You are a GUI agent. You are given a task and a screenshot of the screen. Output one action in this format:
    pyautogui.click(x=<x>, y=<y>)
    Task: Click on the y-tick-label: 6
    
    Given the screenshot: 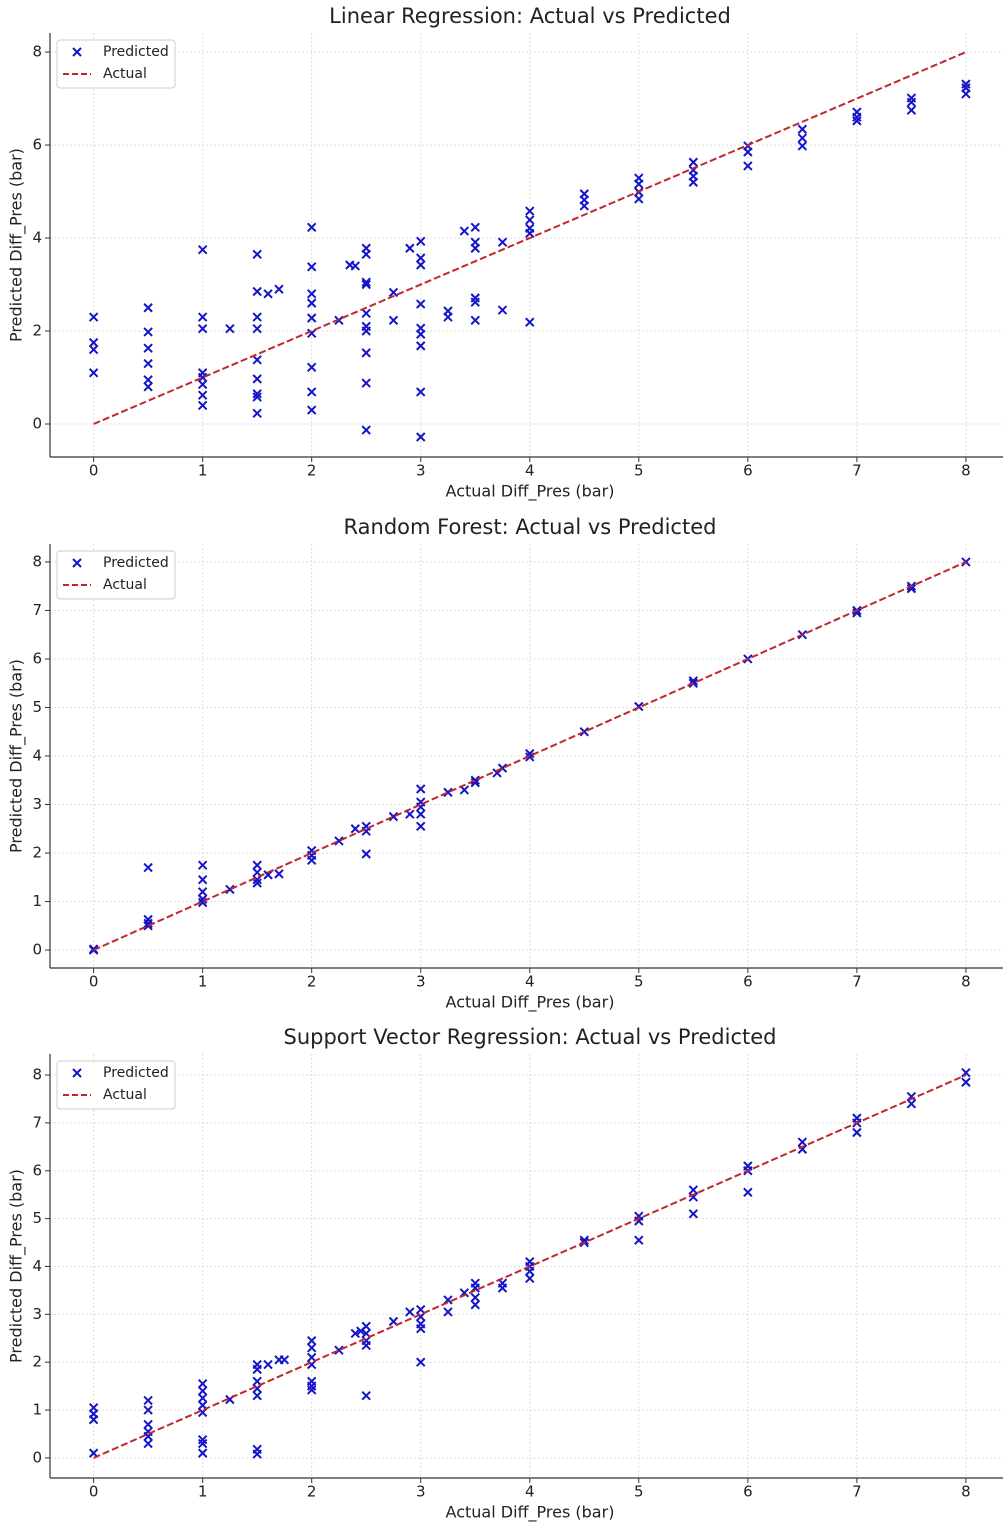 What is the action you would take?
    pyautogui.click(x=37, y=145)
    